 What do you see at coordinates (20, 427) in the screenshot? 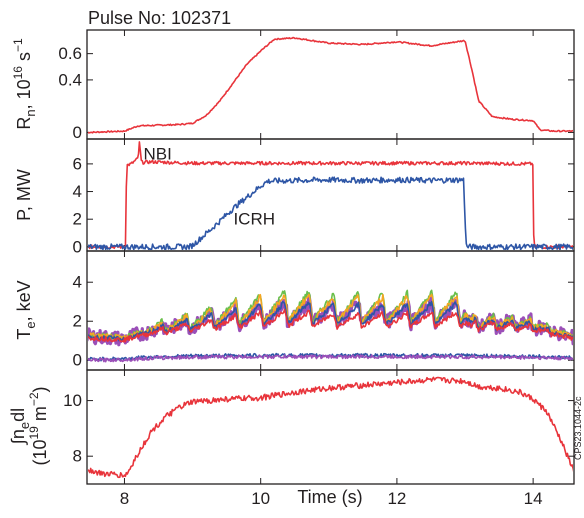
I see `y-axis-label-line1: ∫nedl` at bounding box center [20, 427].